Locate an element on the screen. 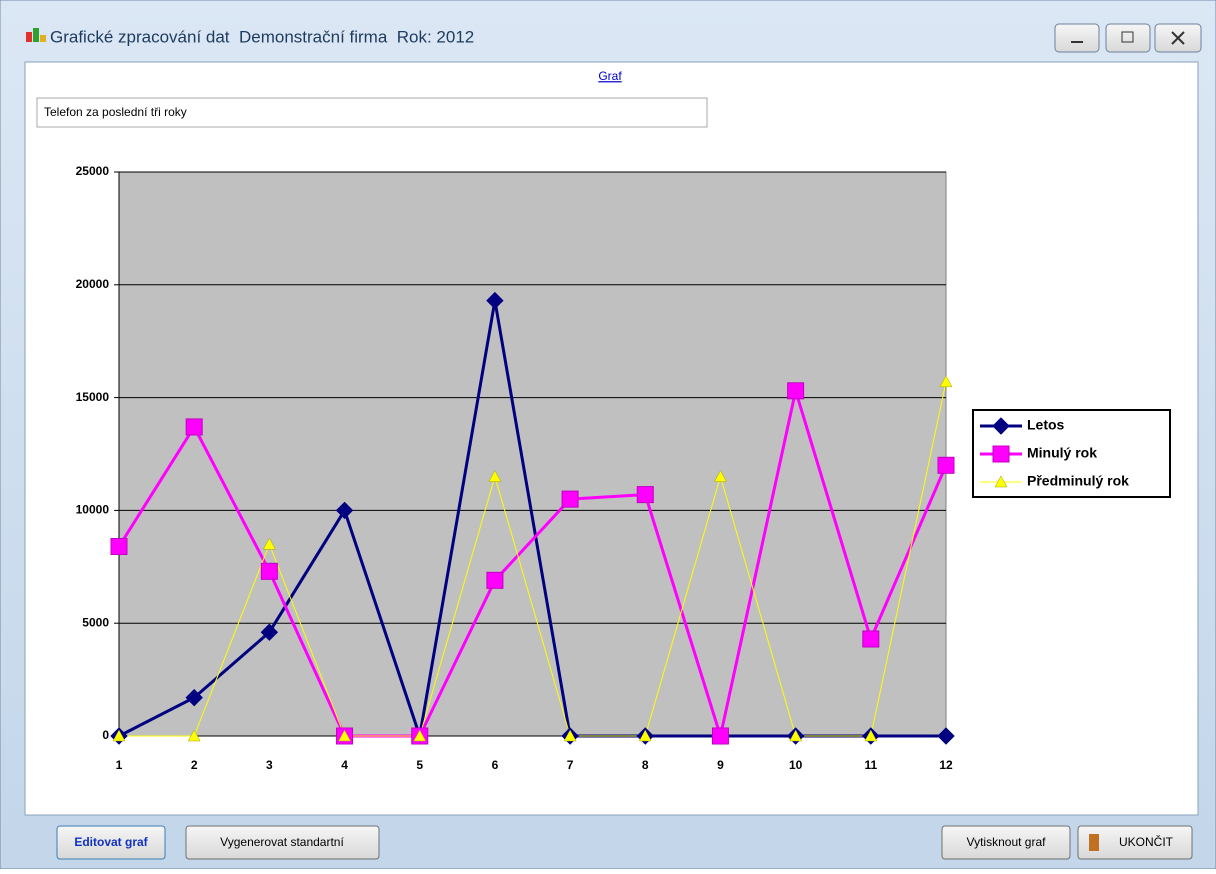  y-tick-label: 15000 is located at coordinates (93, 397).